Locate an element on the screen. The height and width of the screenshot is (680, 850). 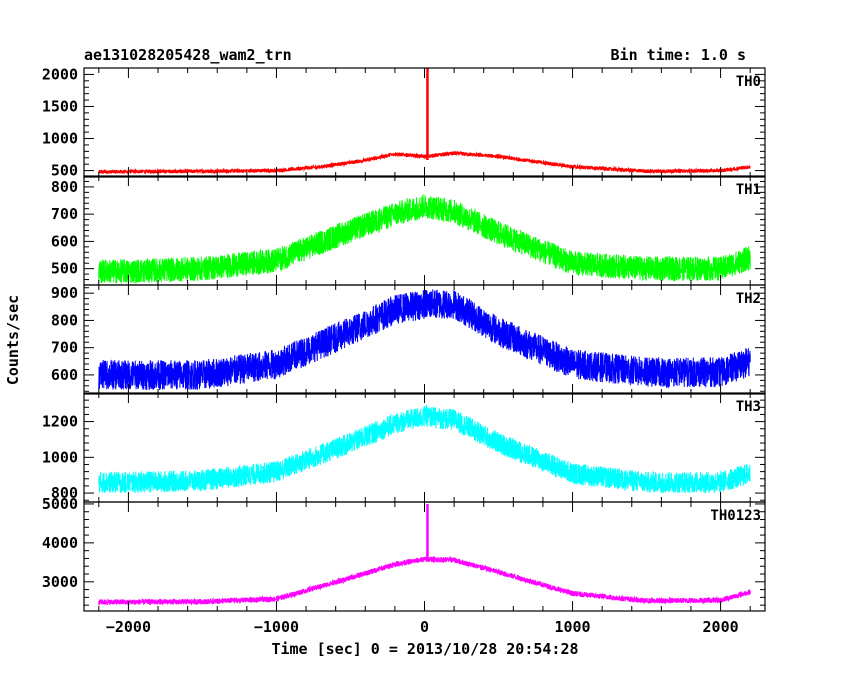
panel-th3: 800 1000 1200 TH3 is located at coordinates (404, 447).